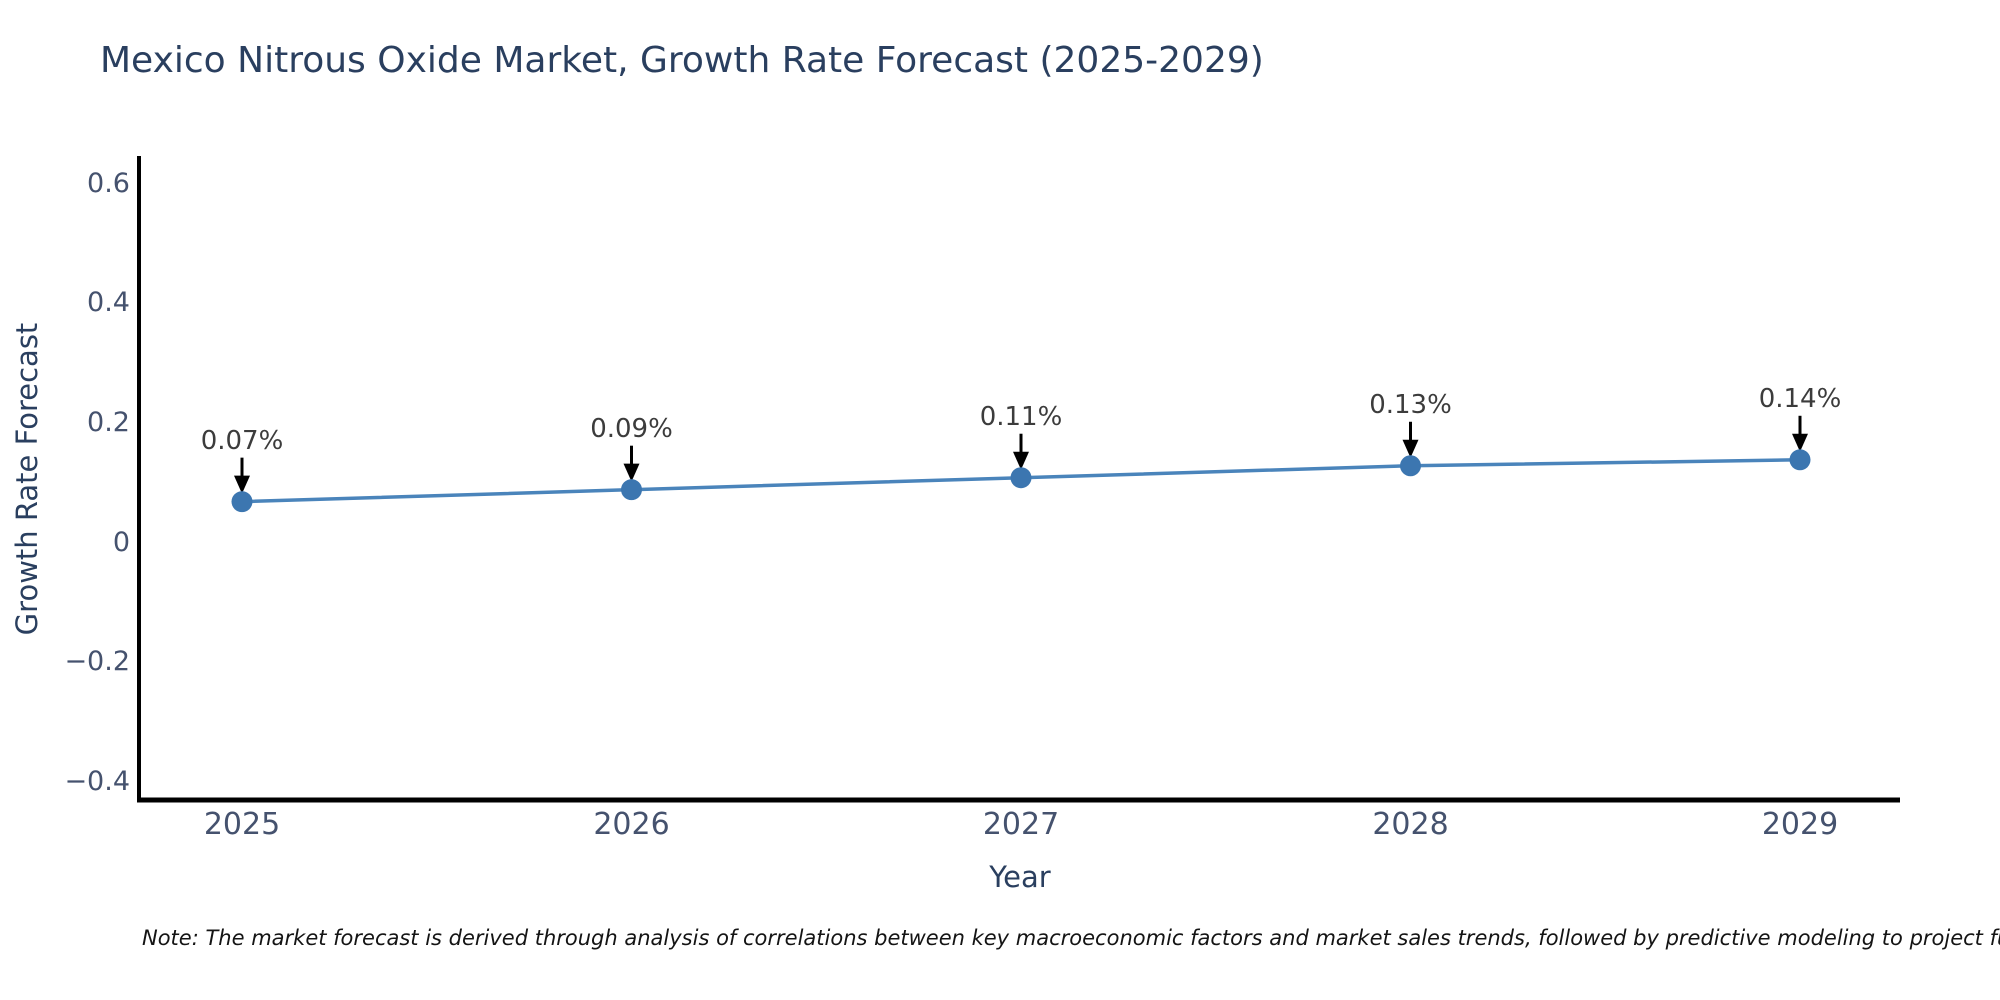 The width and height of the screenshot is (2000, 1000). Describe the element at coordinates (1800, 398) in the screenshot. I see `data-point-label: 0.14%` at that location.